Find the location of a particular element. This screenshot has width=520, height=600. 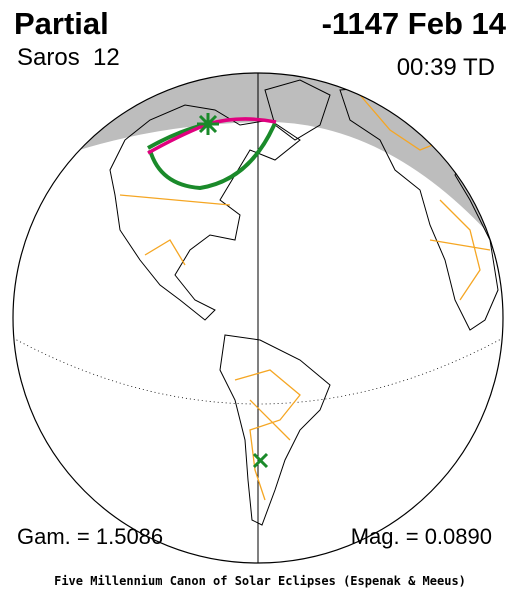

magnitude: Mag. = 0.0890 is located at coordinates (421, 536).